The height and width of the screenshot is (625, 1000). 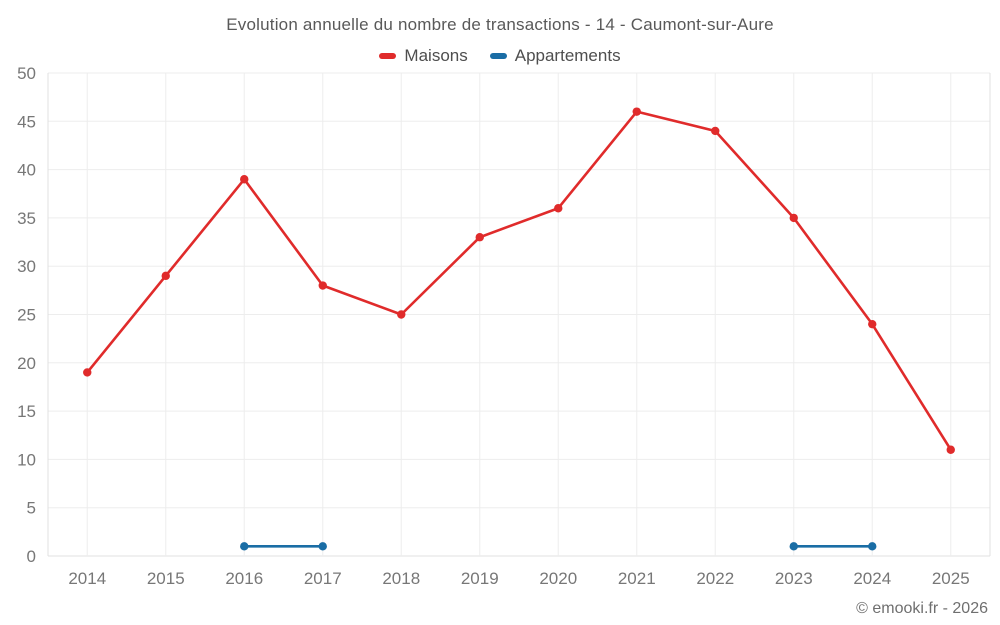 I want to click on appartements-series-color-icon, so click(x=498, y=56).